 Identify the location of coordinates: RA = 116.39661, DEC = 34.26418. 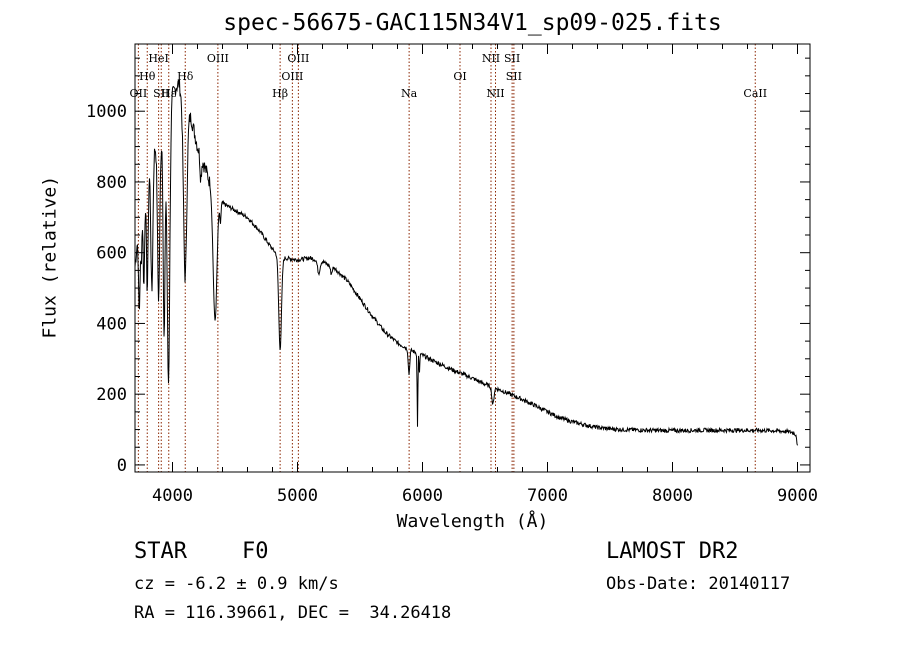
(293, 613).